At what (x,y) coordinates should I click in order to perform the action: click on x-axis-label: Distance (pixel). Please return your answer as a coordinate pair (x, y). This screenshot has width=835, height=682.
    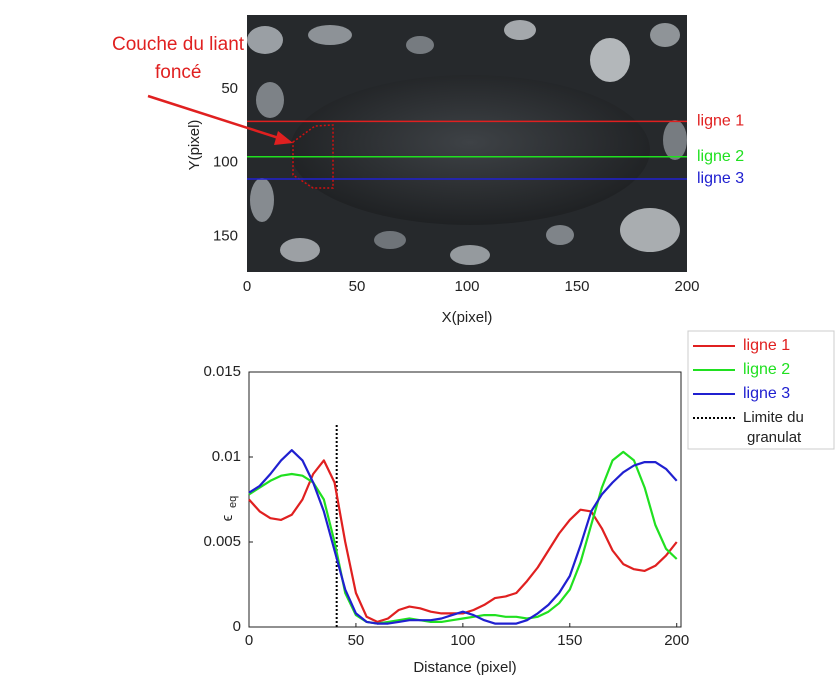
    Looking at the image, I should click on (464, 667).